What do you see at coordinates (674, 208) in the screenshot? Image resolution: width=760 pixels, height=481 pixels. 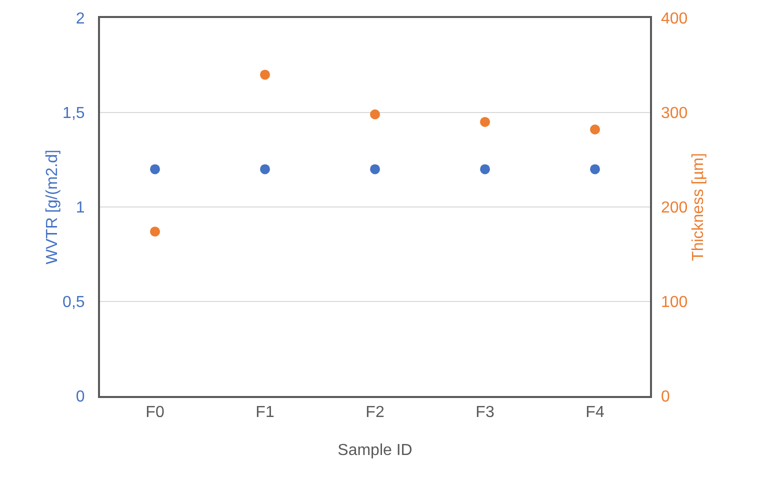 I see `y2-tick-label: 200` at bounding box center [674, 208].